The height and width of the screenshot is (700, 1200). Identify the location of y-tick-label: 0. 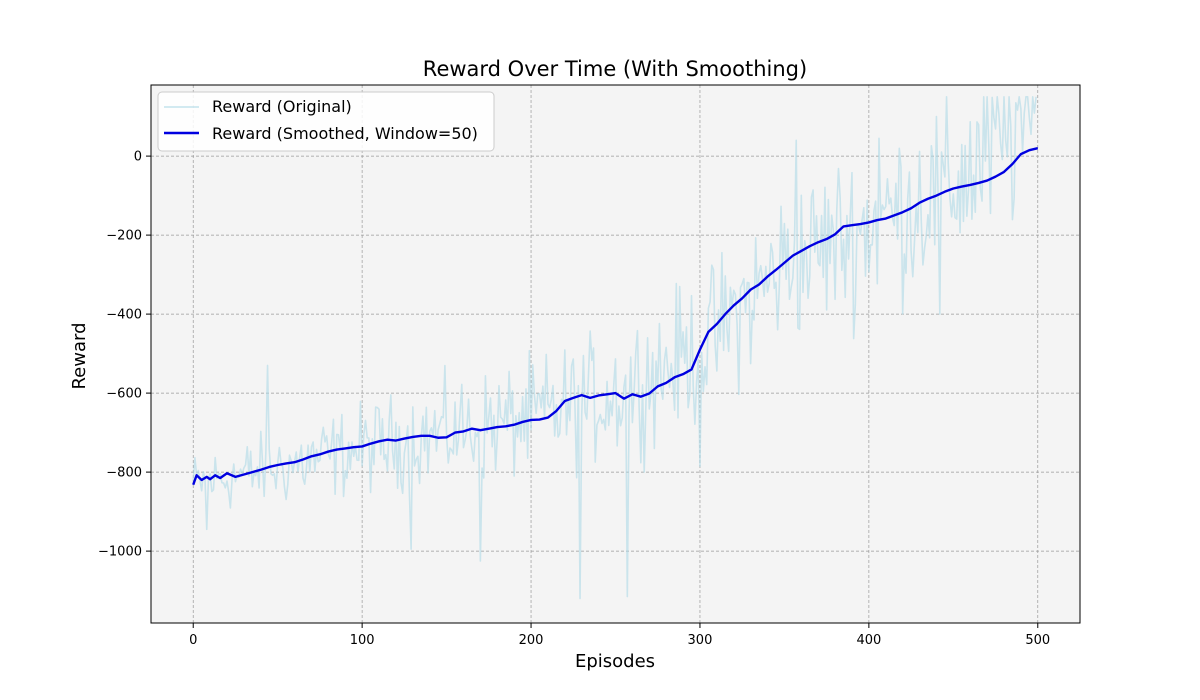
(138, 157).